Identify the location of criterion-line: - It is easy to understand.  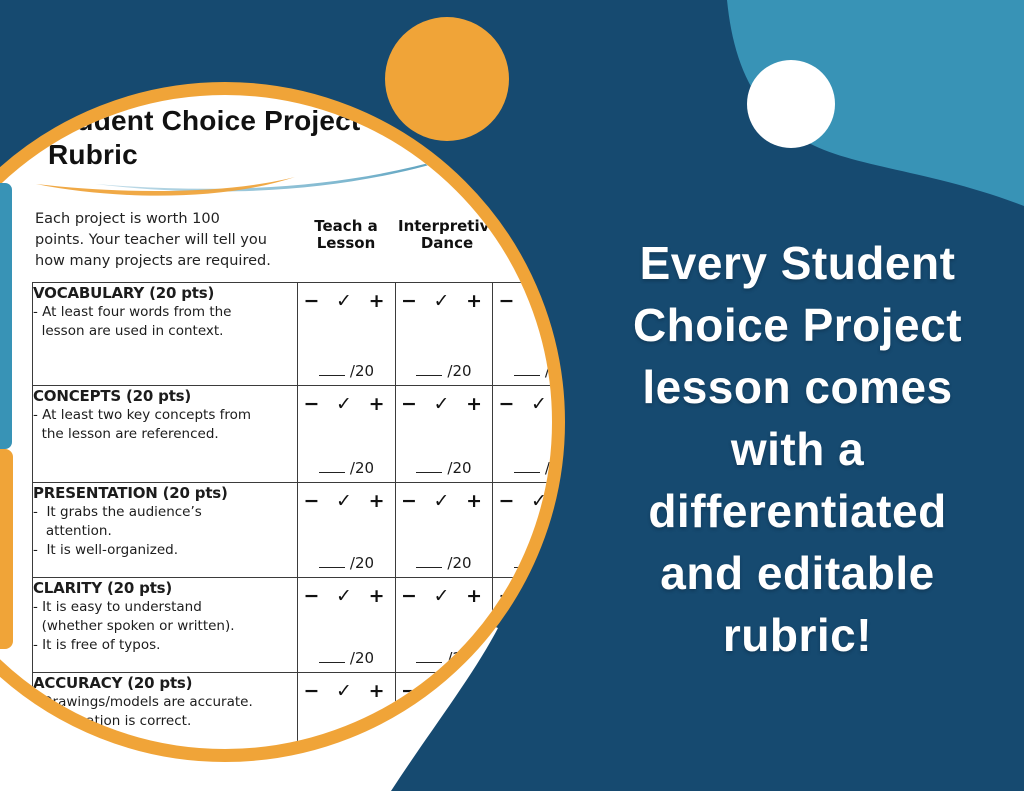
(117, 607).